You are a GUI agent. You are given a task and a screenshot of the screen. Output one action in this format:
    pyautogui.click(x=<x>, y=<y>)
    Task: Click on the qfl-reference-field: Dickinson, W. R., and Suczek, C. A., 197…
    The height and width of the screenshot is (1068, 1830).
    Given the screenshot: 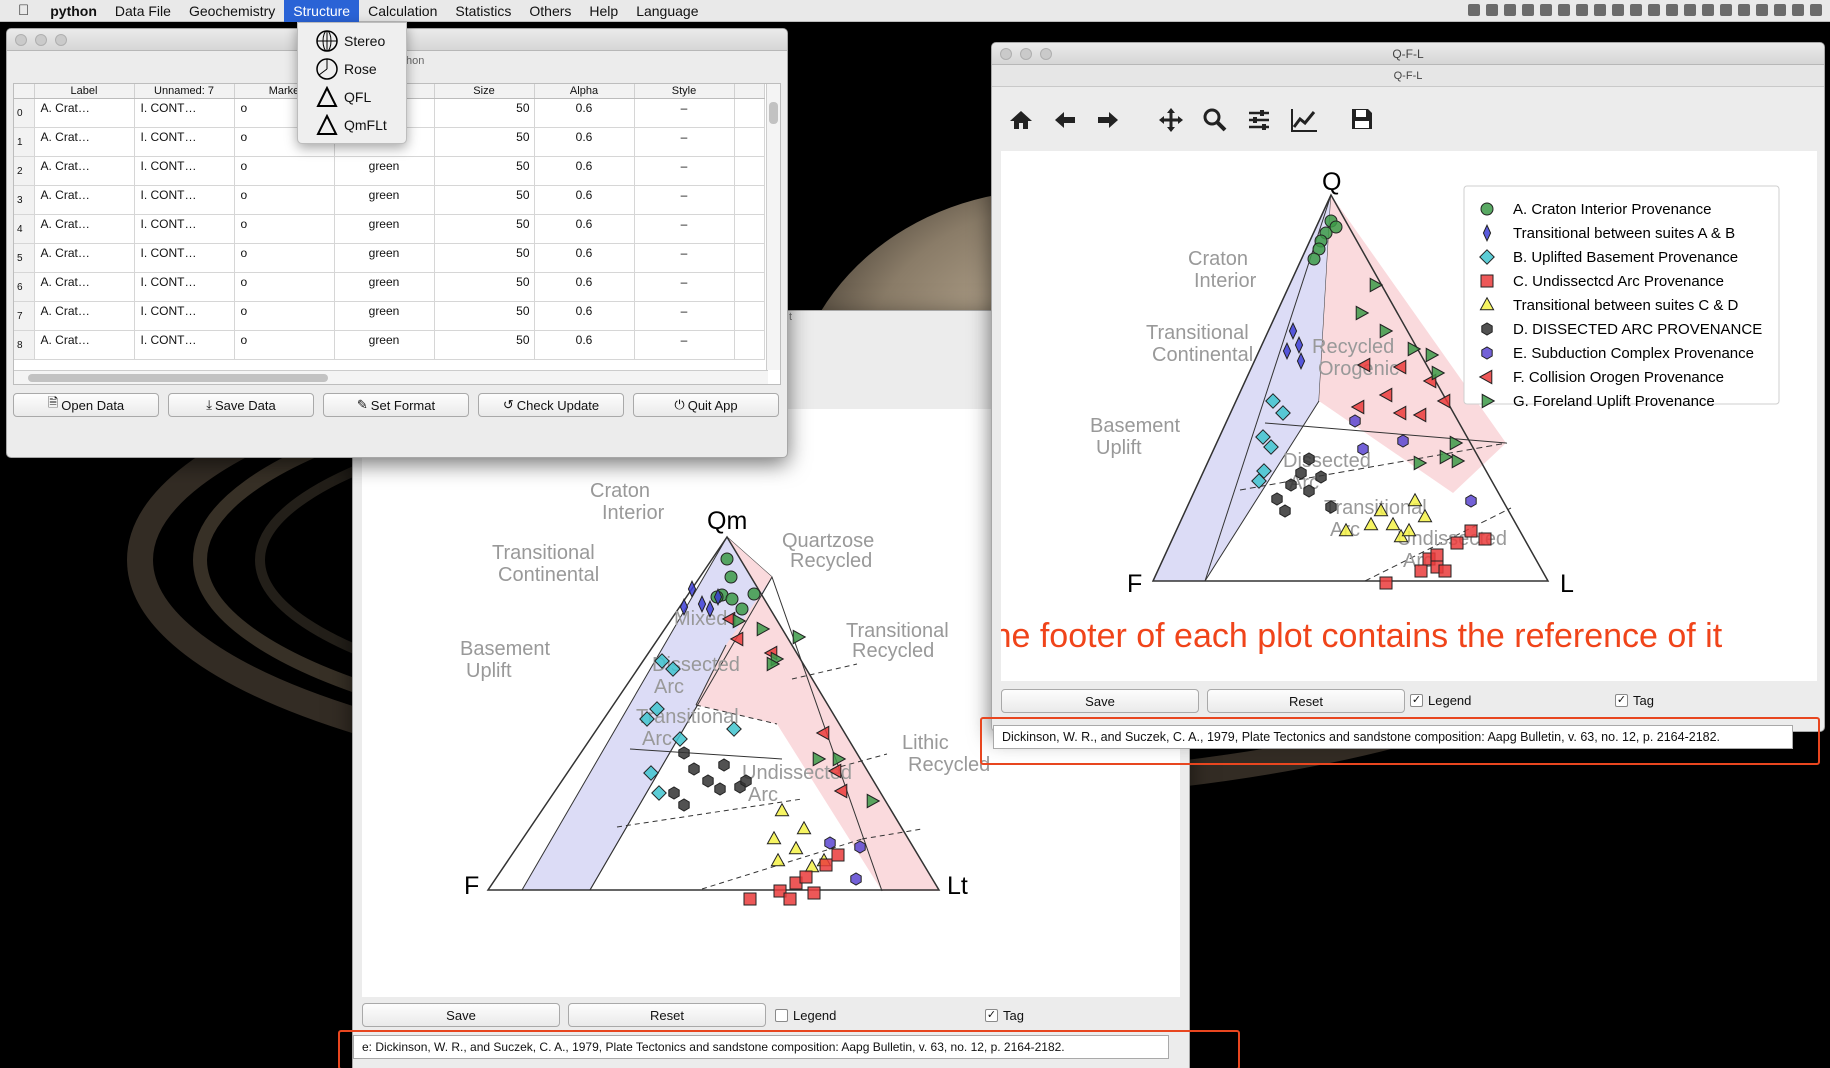 What is the action you would take?
    pyautogui.click(x=1393, y=737)
    